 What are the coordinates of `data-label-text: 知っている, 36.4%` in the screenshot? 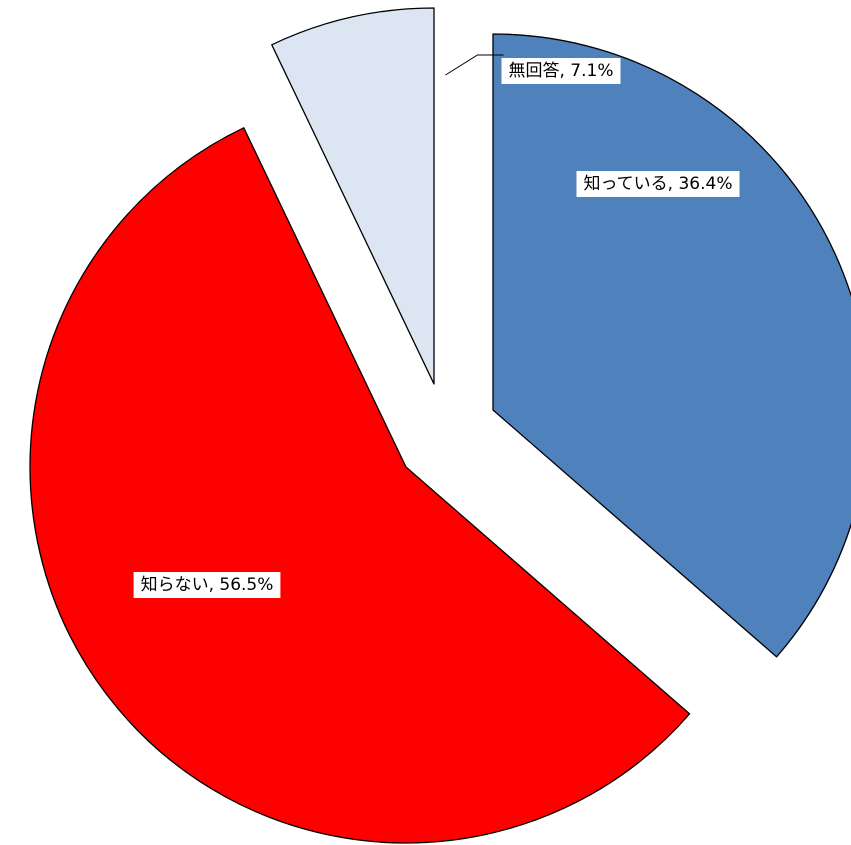 It's located at (658, 184).